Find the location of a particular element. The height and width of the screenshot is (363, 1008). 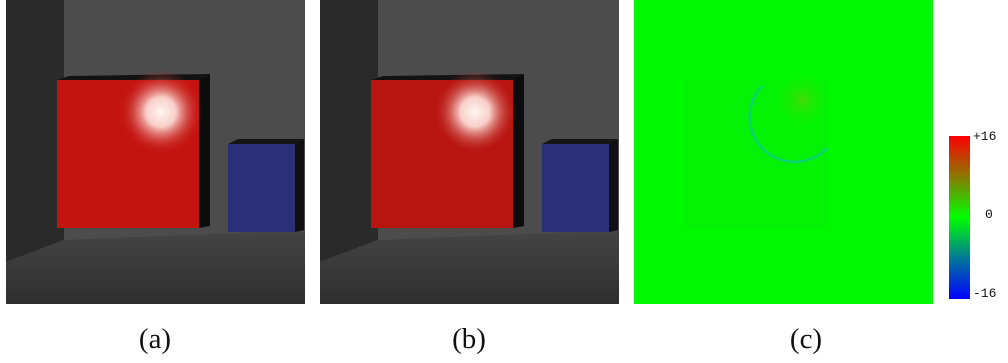

caption-c: (c) is located at coordinates (806, 339).